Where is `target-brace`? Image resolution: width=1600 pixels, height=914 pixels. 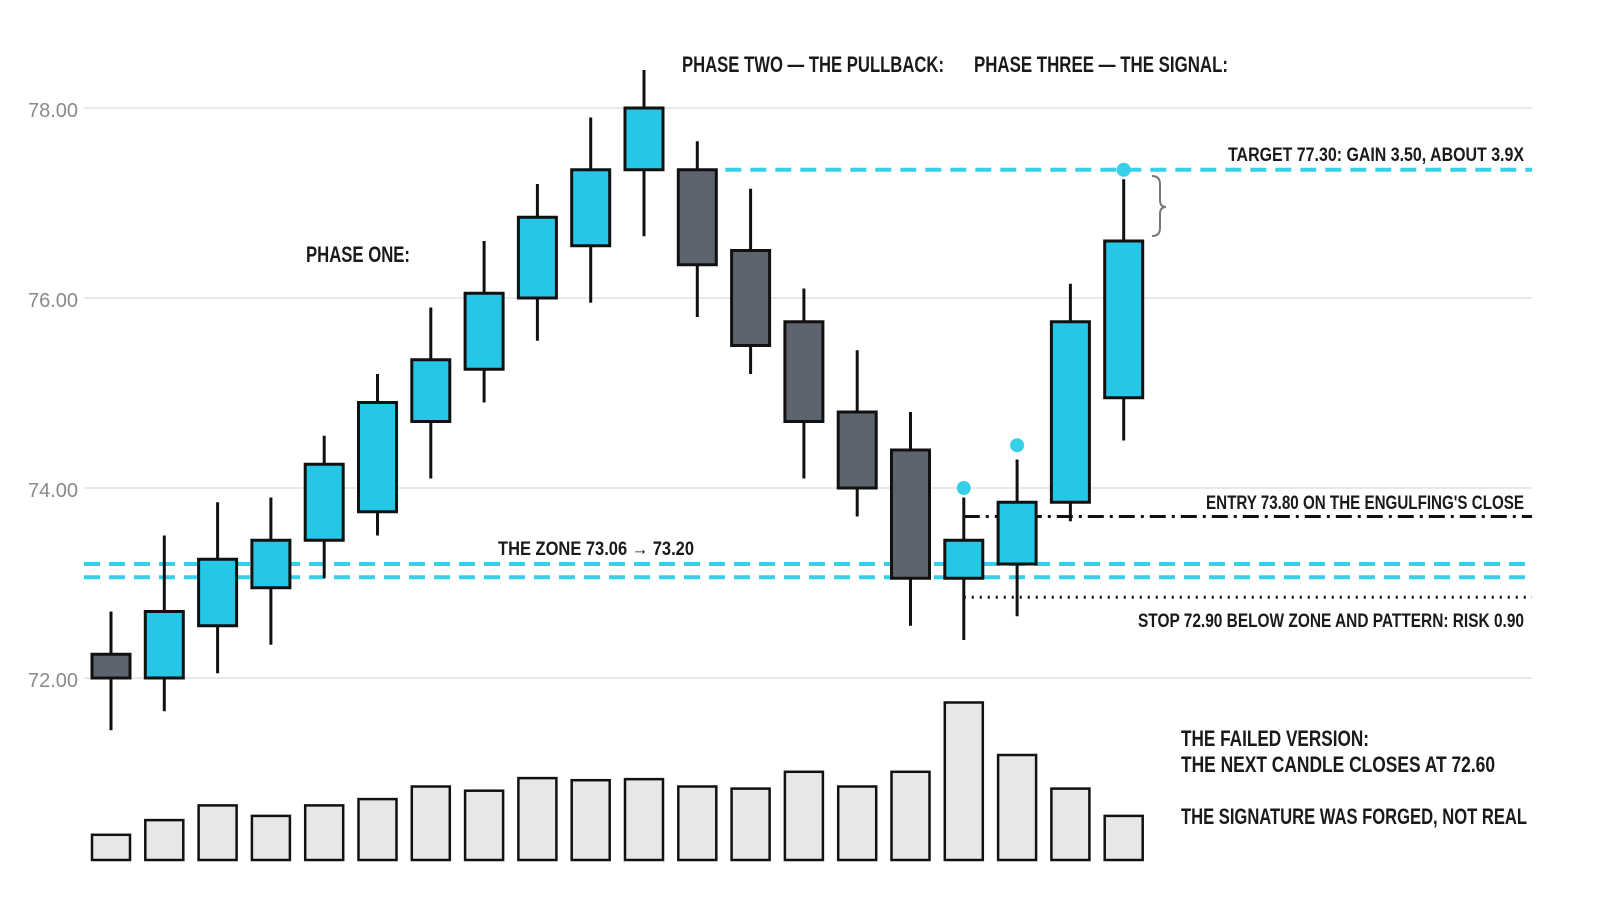
target-brace is located at coordinates (1159, 206).